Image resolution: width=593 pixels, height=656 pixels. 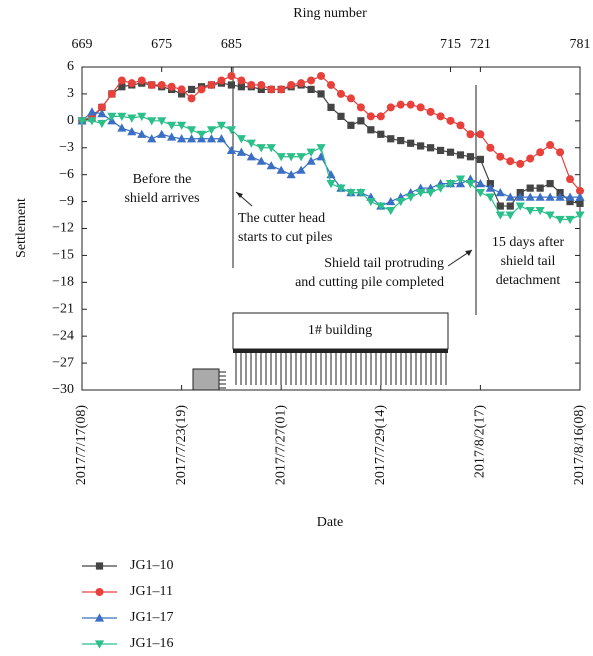 I want to click on y-tick-label: −15, so click(x=63, y=255).